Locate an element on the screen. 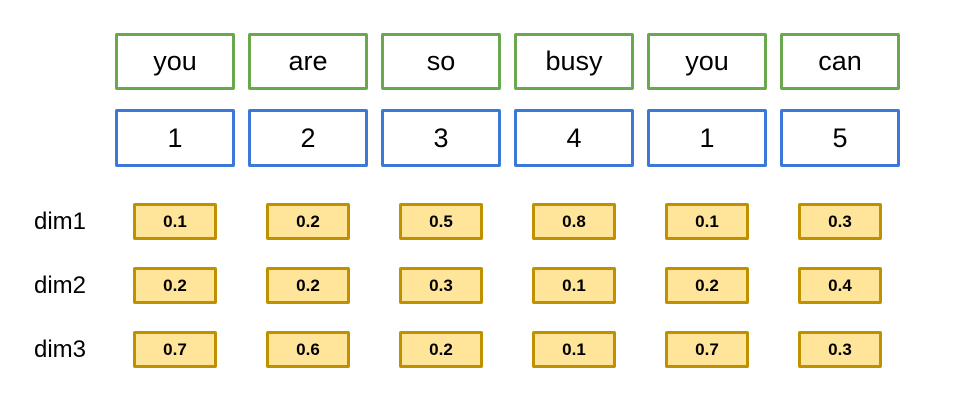 This screenshot has width=955, height=405. dim-label: dim1 is located at coordinates (59, 221).